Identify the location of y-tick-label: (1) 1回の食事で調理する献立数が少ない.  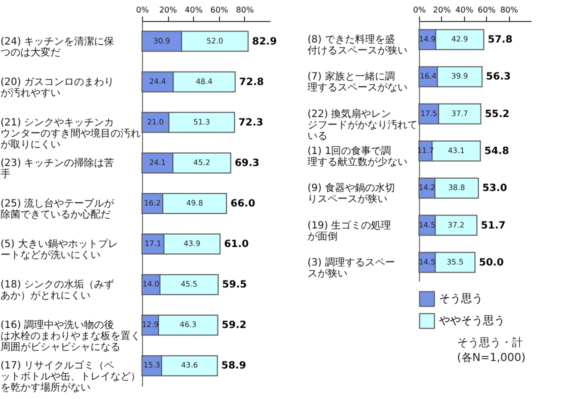
(358, 156).